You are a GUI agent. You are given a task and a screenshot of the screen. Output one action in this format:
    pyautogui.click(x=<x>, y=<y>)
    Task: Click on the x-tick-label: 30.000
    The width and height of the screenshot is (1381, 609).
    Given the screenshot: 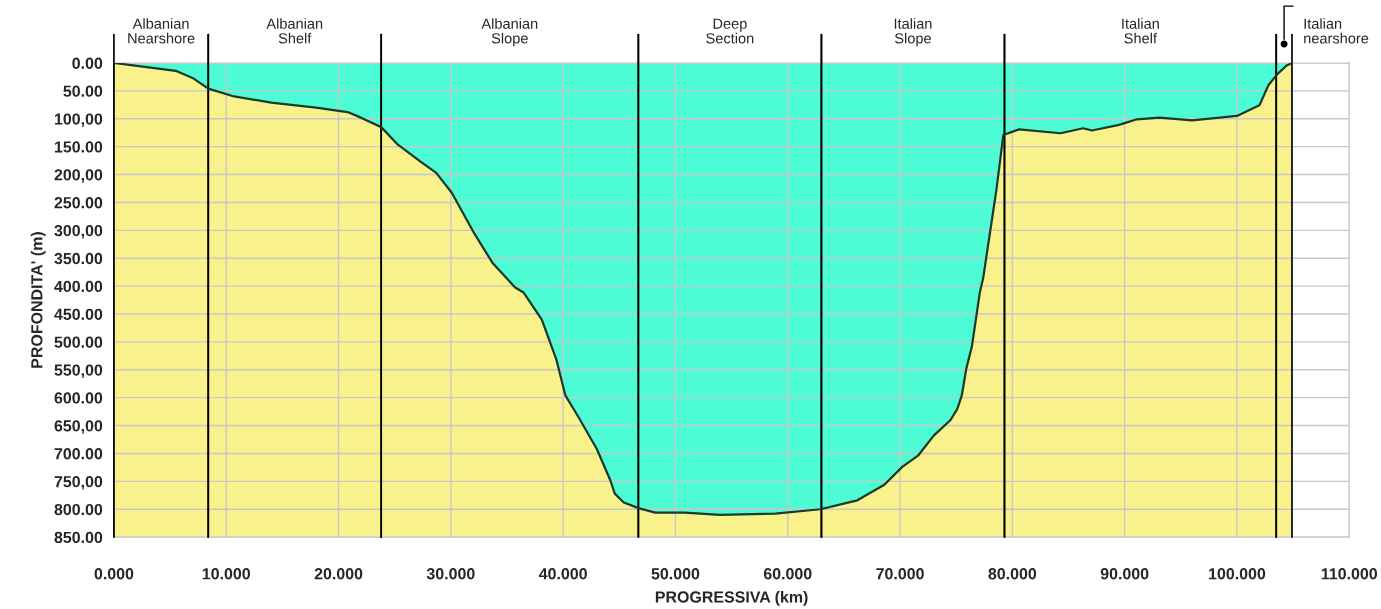 What is the action you would take?
    pyautogui.click(x=450, y=574)
    